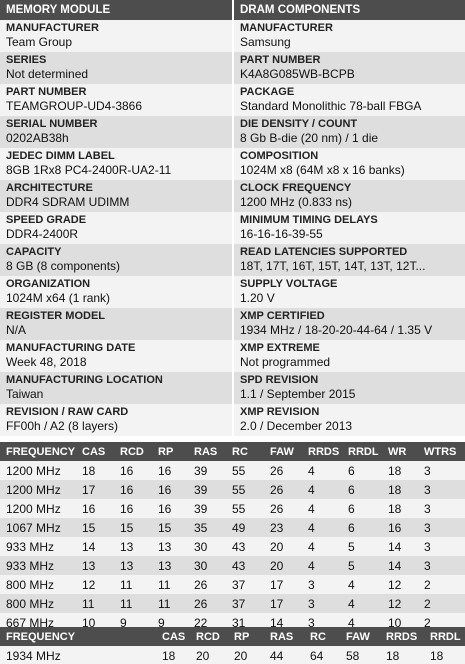 This screenshot has width=465, height=664. What do you see at coordinates (116, 68) in the screenshot?
I see `field-series: SERIES Not determined` at bounding box center [116, 68].